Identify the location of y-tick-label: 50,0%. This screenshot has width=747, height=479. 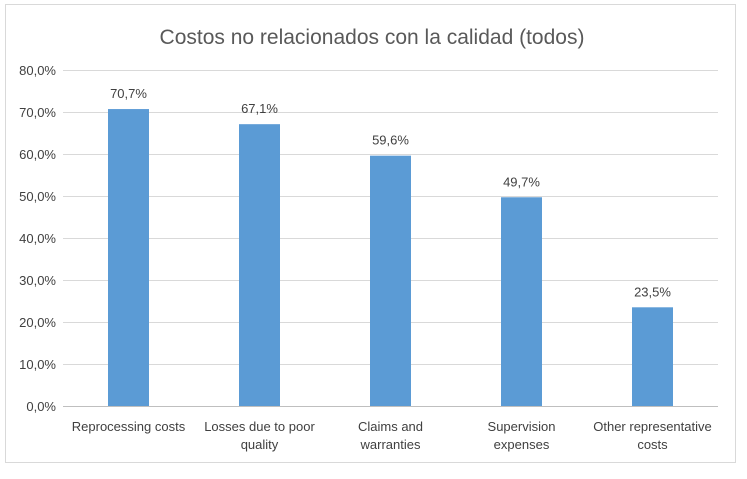
(37, 196).